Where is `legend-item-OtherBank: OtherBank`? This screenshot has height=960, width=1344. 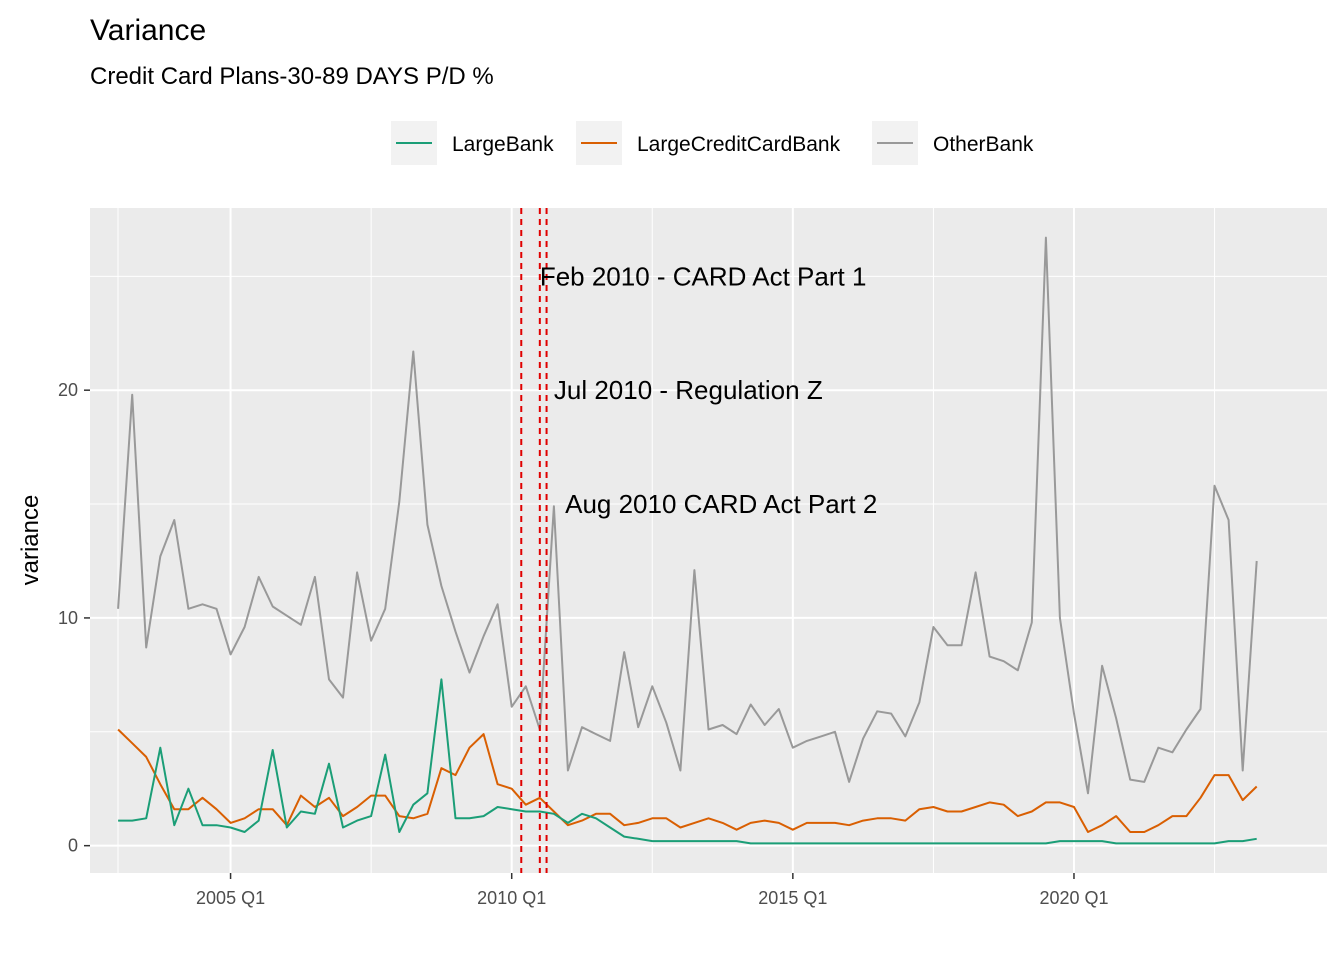
legend-item-OtherBank: OtherBank is located at coordinates (953, 143).